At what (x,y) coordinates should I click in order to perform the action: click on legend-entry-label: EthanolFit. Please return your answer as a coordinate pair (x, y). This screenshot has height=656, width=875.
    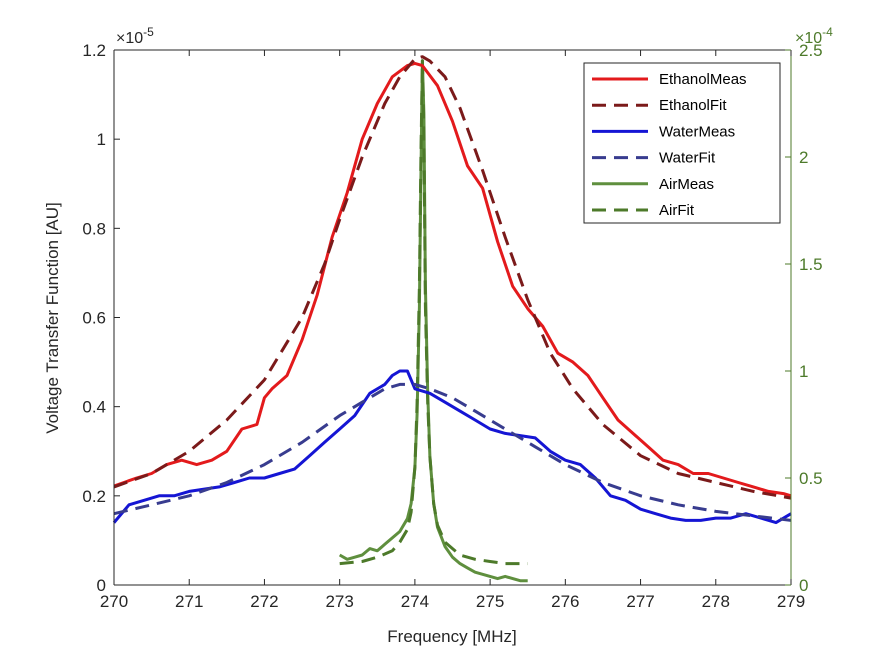
    Looking at the image, I should click on (693, 105).